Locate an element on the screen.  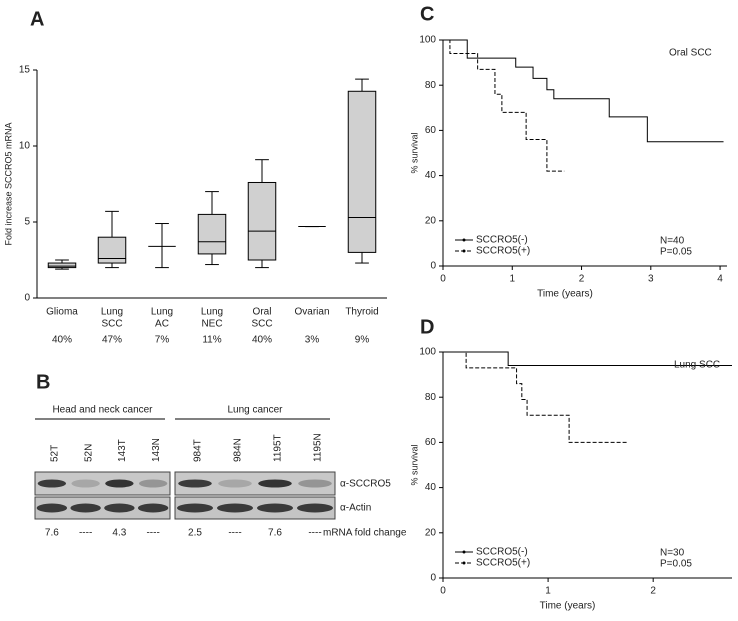
annotation-title: Oral SCC is located at coordinates (690, 53).